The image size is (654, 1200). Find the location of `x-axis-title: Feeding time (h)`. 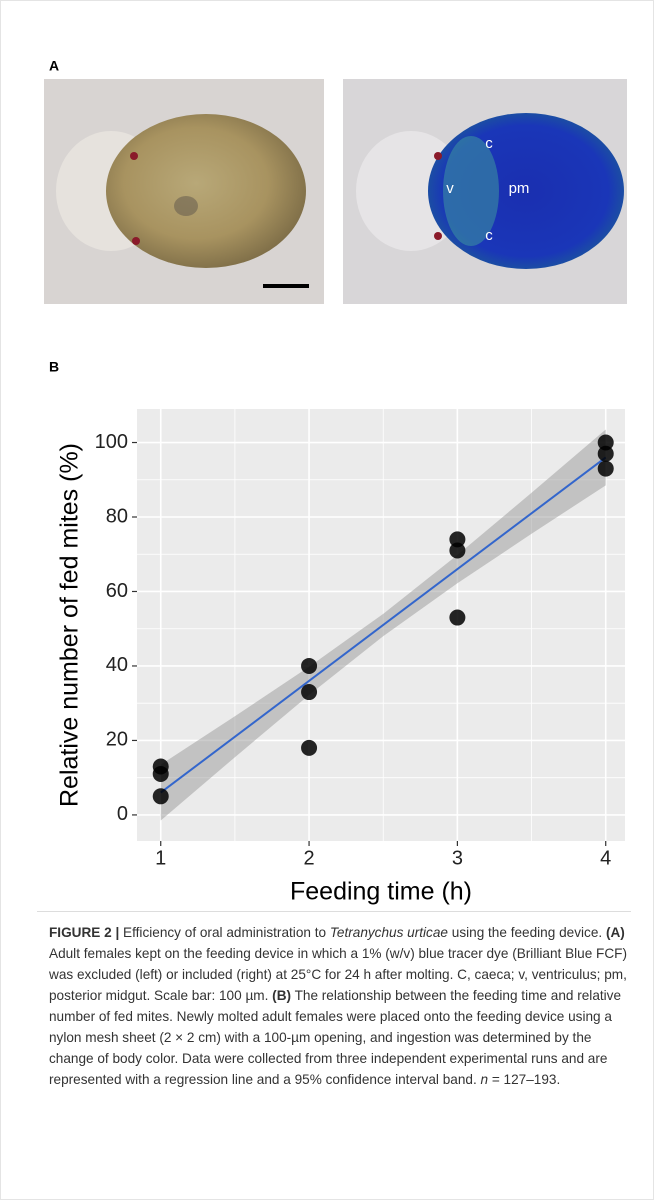

x-axis-title: Feeding time (h) is located at coordinates (381, 892).